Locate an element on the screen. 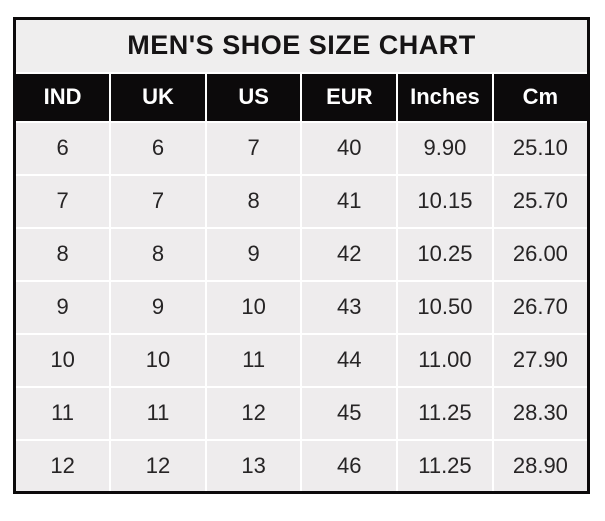  table-cell: 11.00 is located at coordinates (445, 360).